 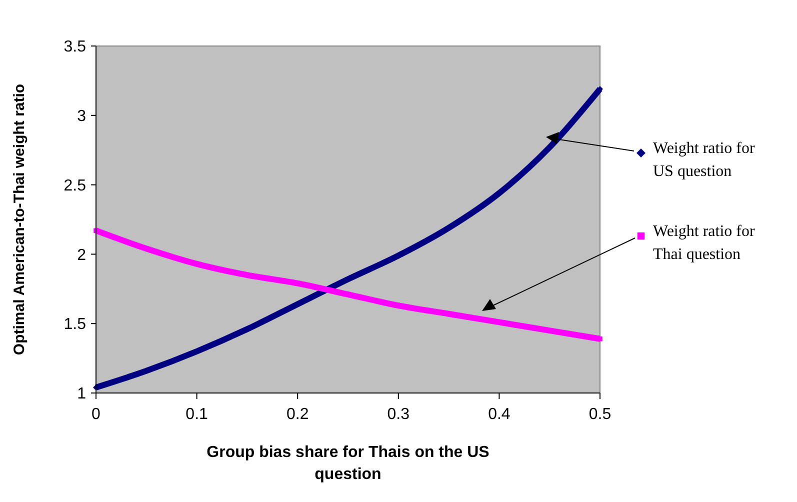 I want to click on x-tick-label: 0.3, so click(x=398, y=414).